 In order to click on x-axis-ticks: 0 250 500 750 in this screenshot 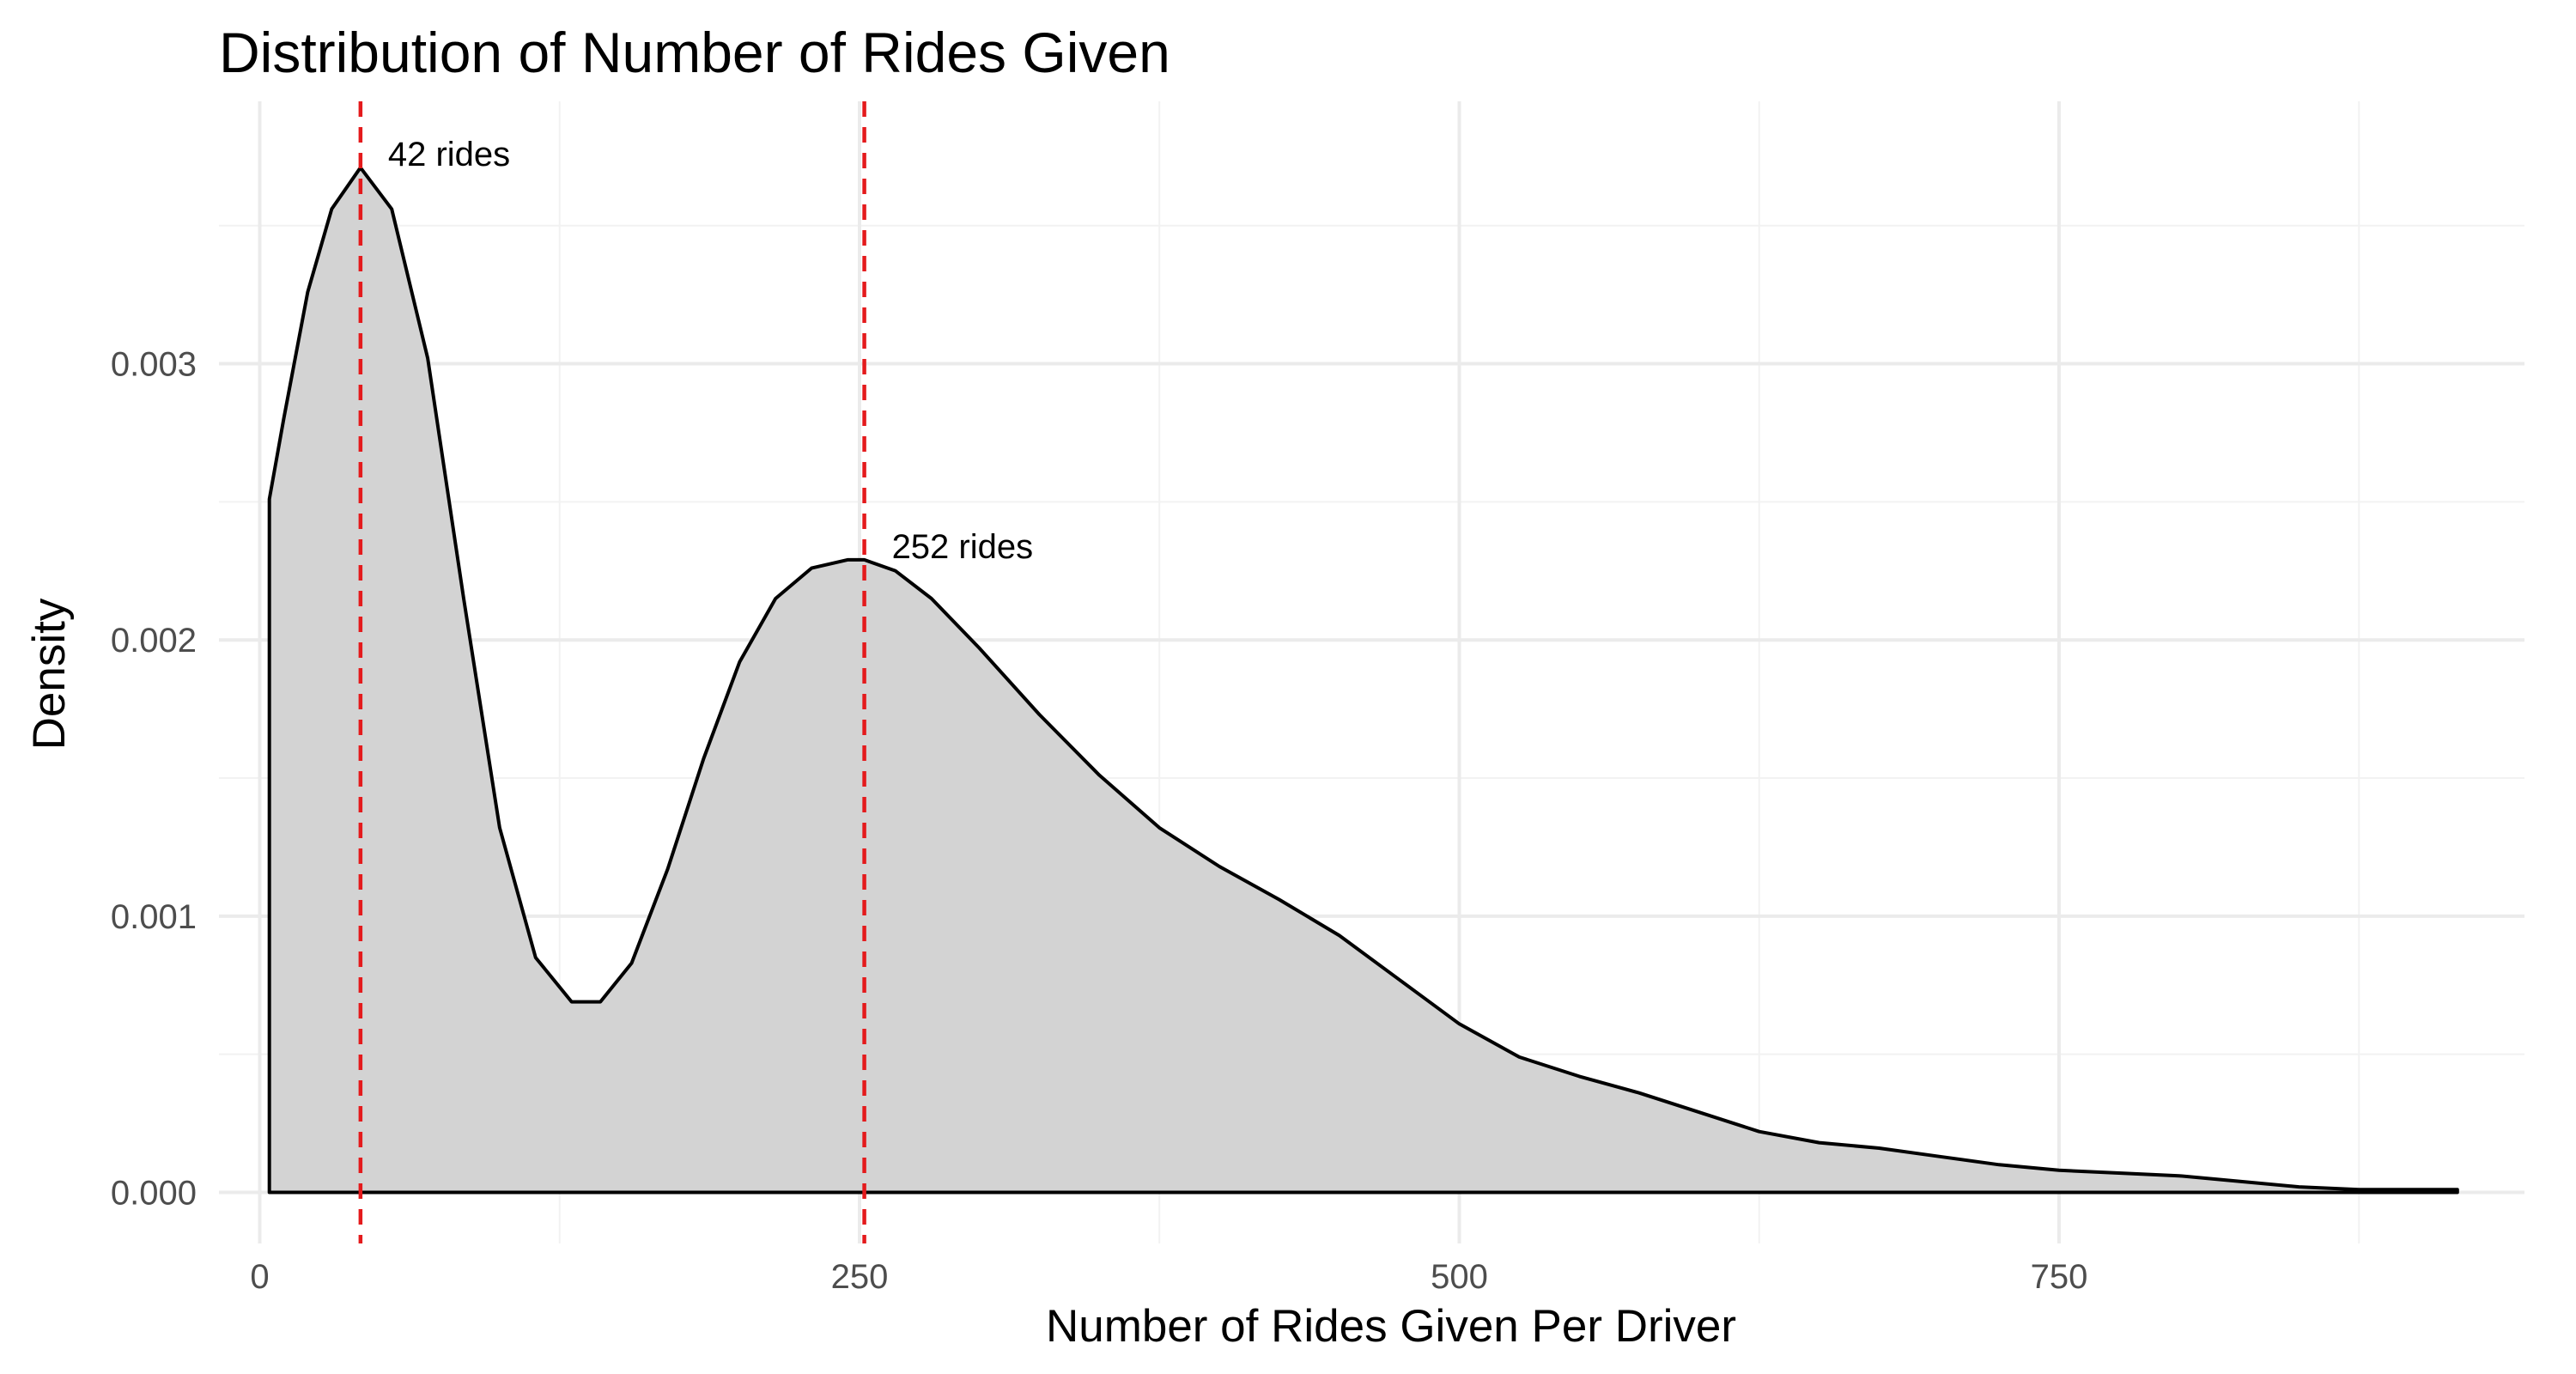, I will do `click(1169, 1277)`.